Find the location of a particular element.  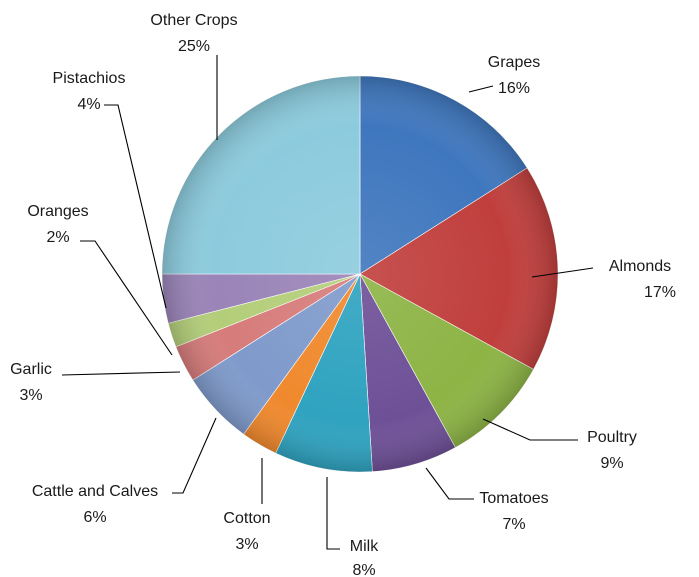

slice-label: Oranges is located at coordinates (57, 211).